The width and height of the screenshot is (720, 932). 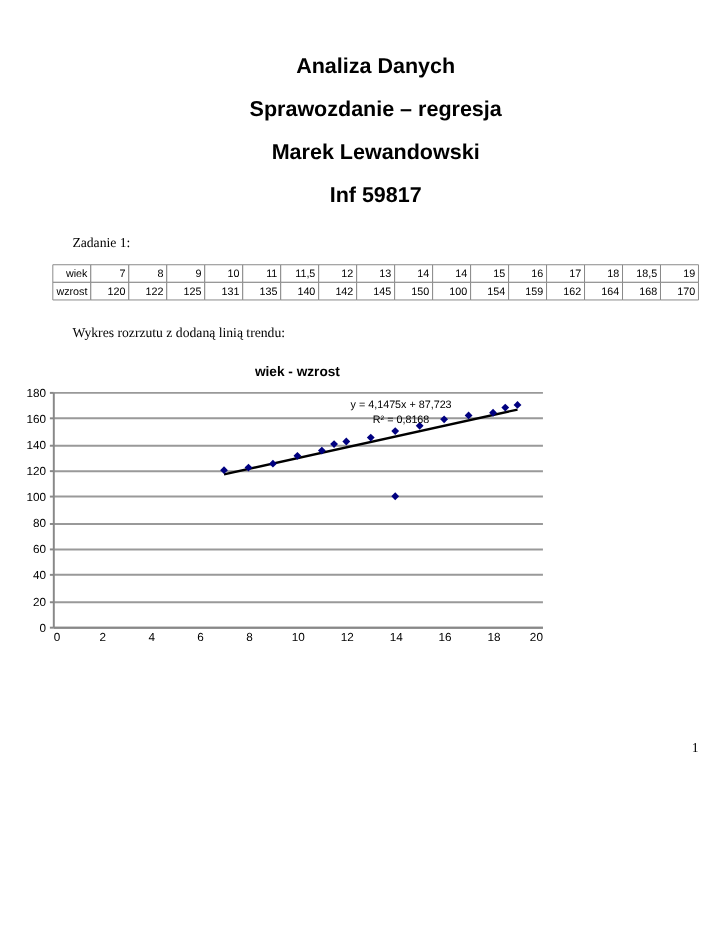 What do you see at coordinates (375, 196) in the screenshot?
I see `text: Inf 59817` at bounding box center [375, 196].